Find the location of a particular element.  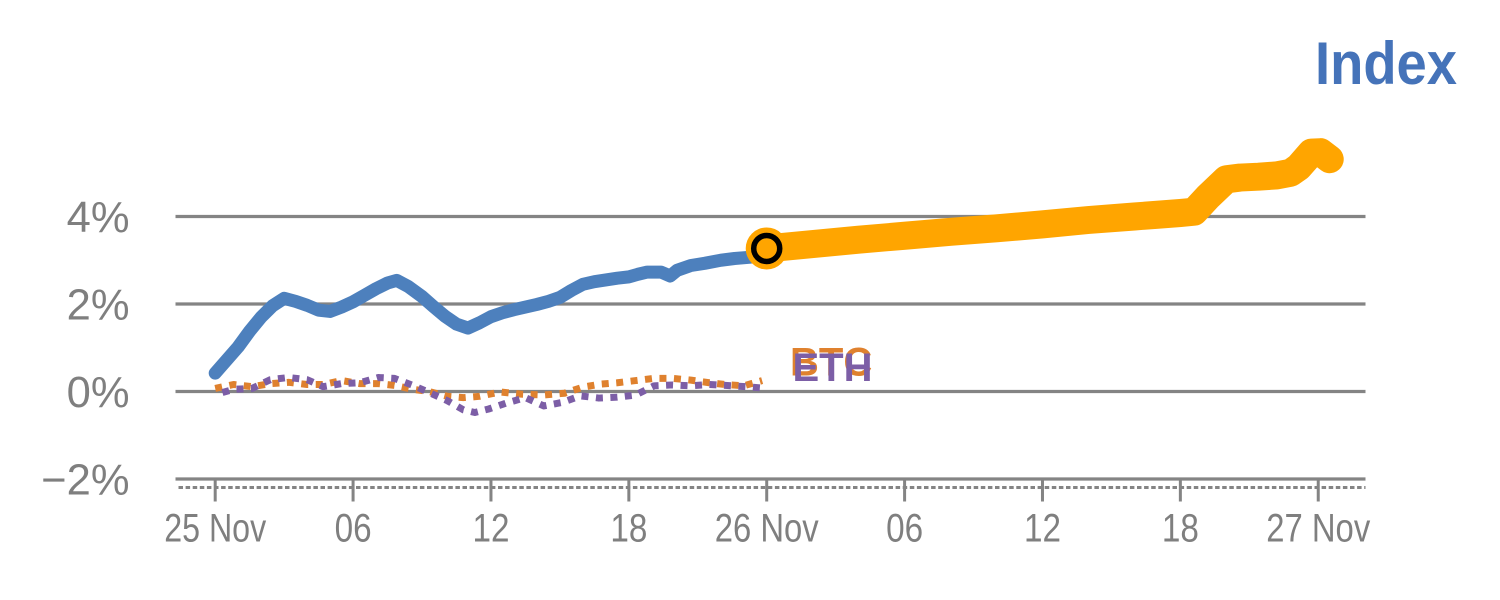

y-tick-label--2: −2% is located at coordinates (85, 481).